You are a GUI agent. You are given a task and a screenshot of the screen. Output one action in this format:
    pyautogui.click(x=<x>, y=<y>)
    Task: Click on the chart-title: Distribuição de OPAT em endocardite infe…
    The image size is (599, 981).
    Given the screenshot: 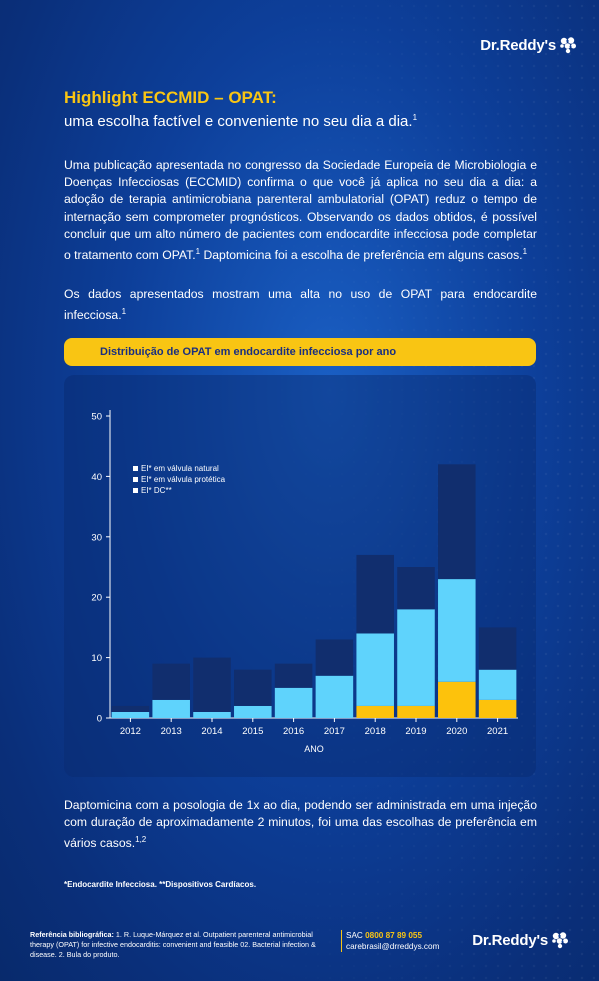 What is the action you would take?
    pyautogui.click(x=248, y=352)
    